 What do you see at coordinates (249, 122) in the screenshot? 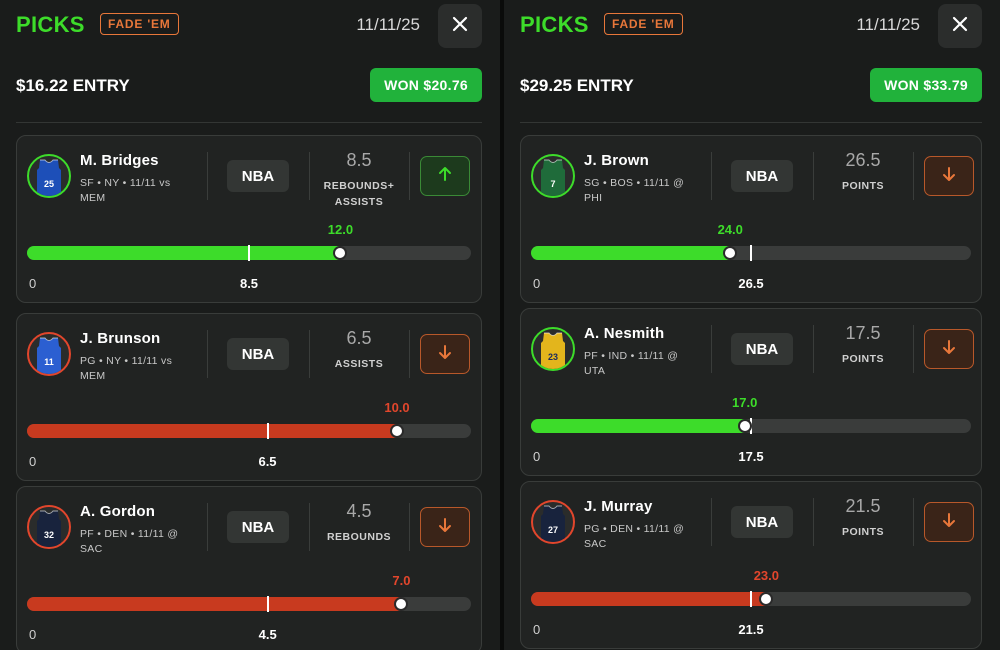
I see `header-divider` at bounding box center [249, 122].